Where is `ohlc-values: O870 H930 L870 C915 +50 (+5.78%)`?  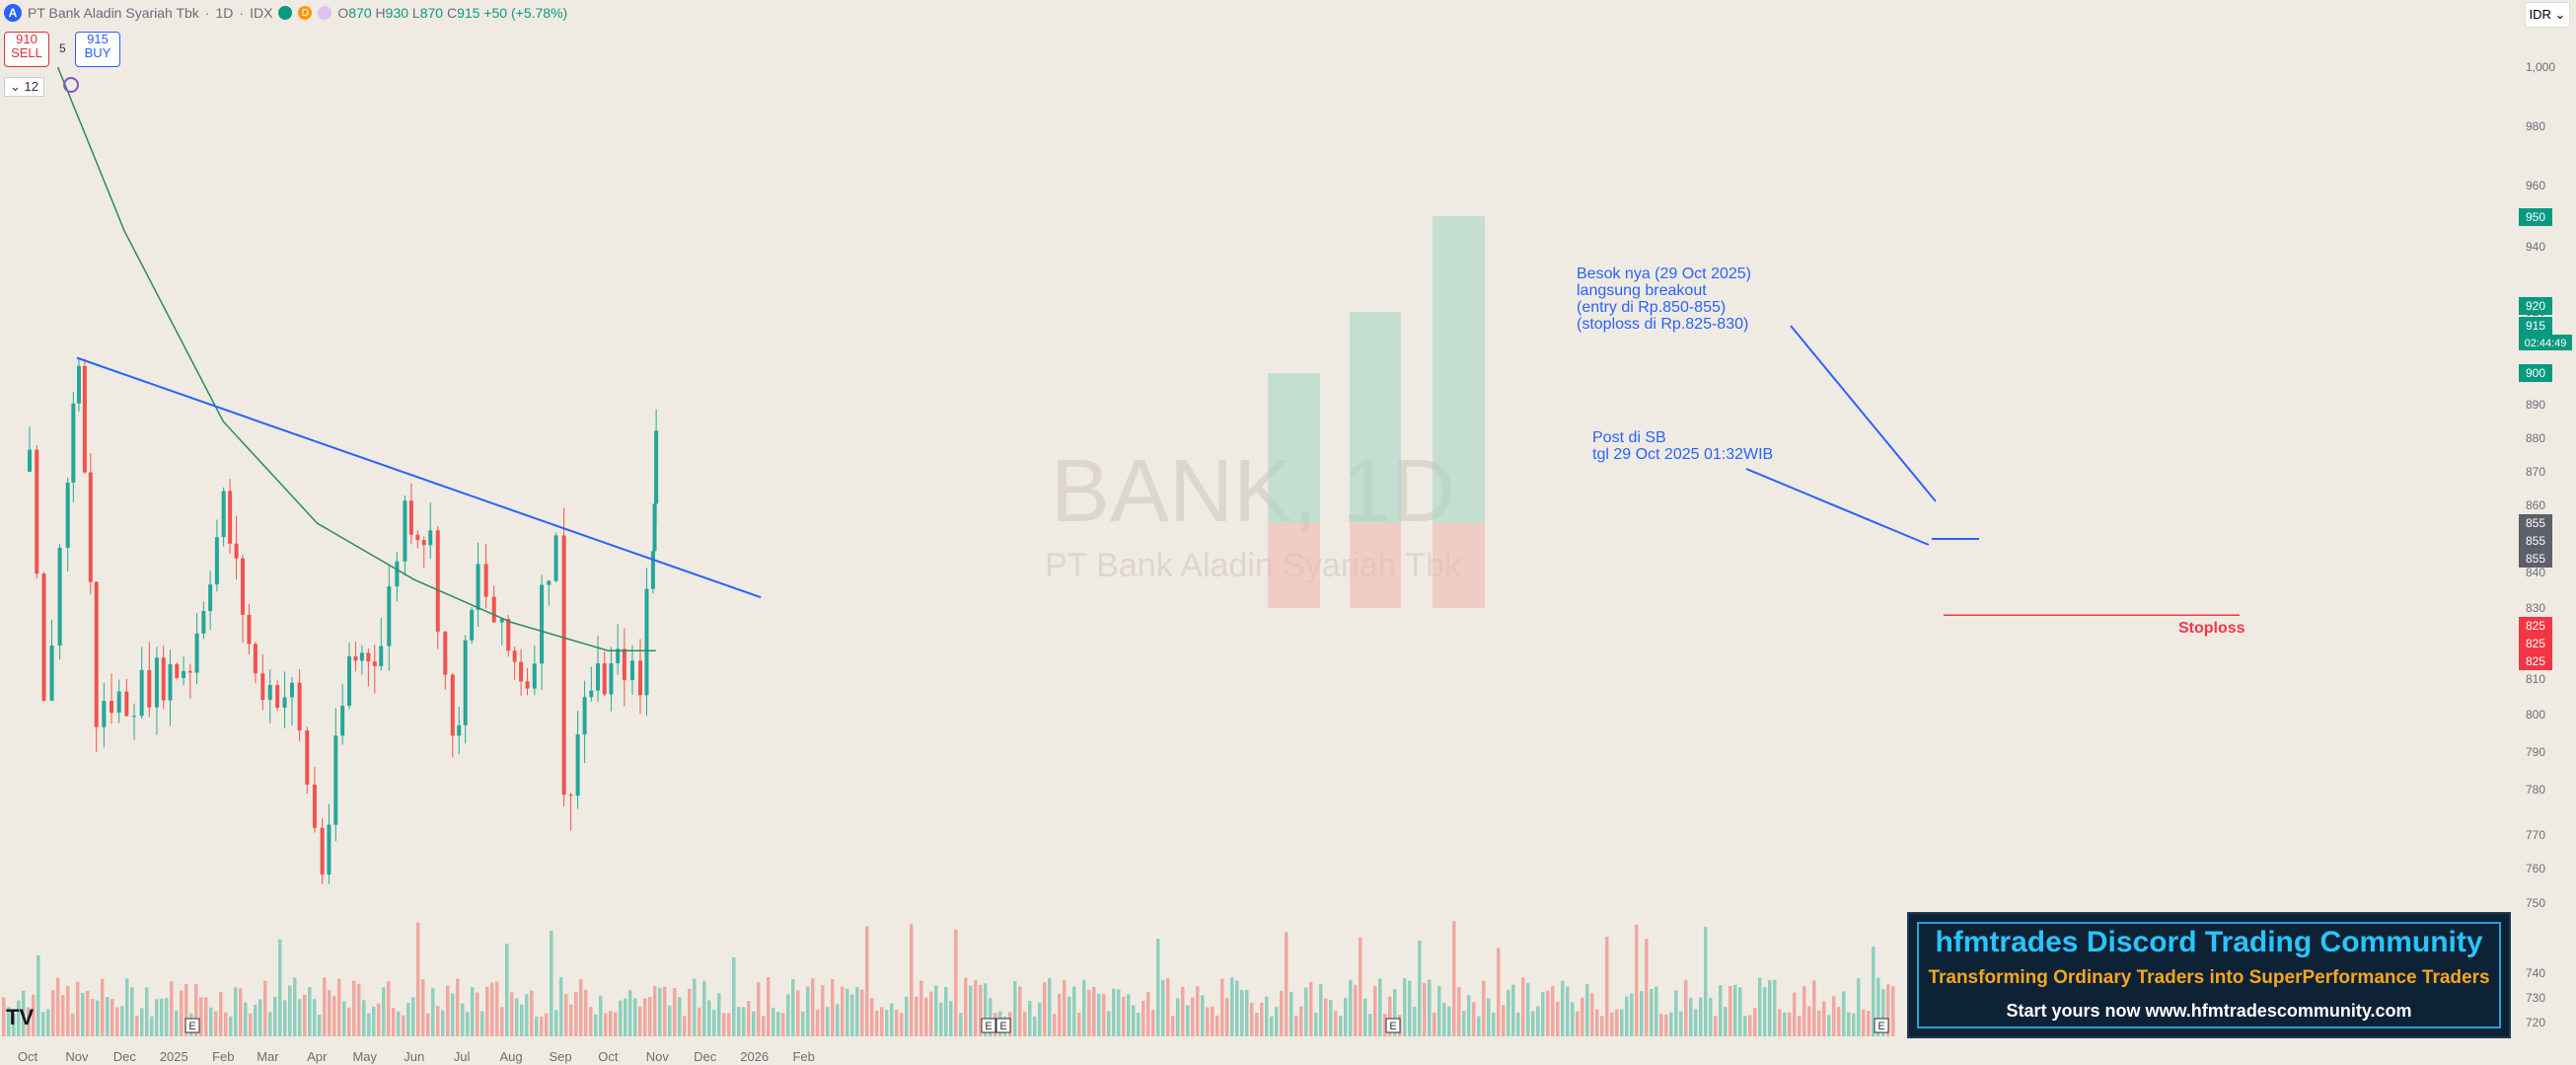 ohlc-values: O870 H930 L870 C915 +50 (+5.78%) is located at coordinates (452, 13).